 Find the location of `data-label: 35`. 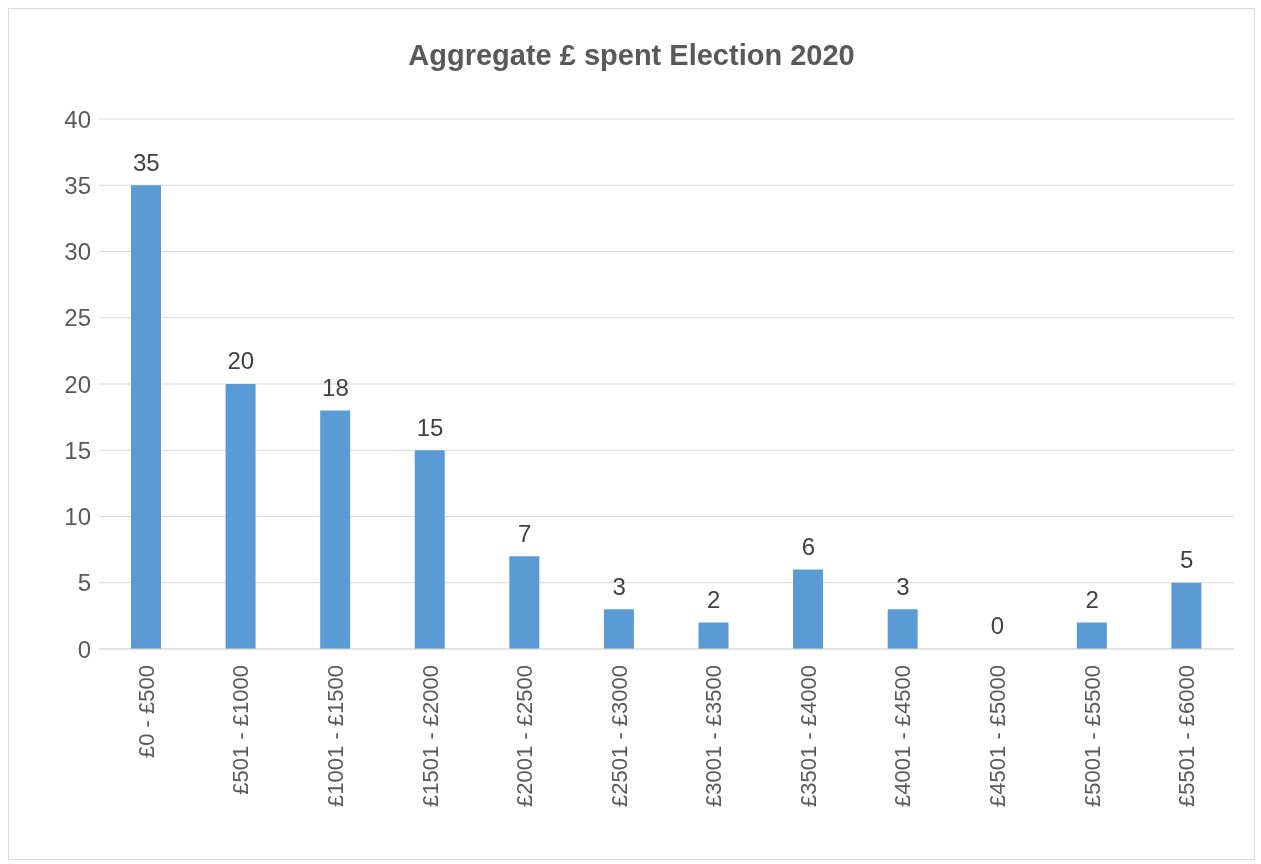

data-label: 35 is located at coordinates (146, 162).